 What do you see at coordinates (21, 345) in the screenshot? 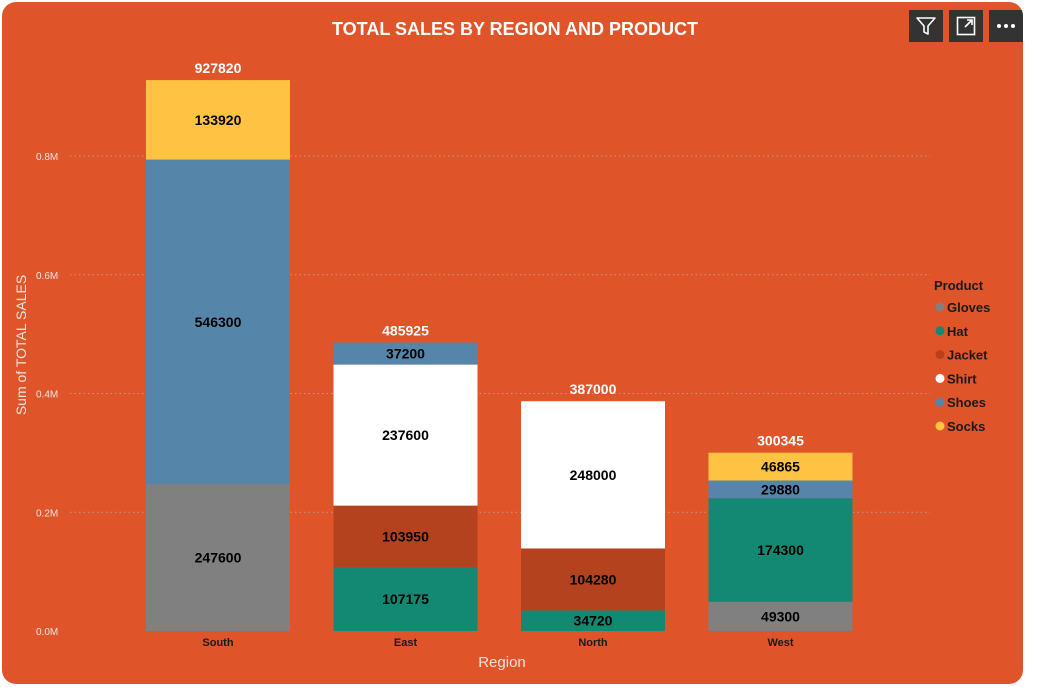
I see `y-axis-title: Sum of TOTAL SALES` at bounding box center [21, 345].